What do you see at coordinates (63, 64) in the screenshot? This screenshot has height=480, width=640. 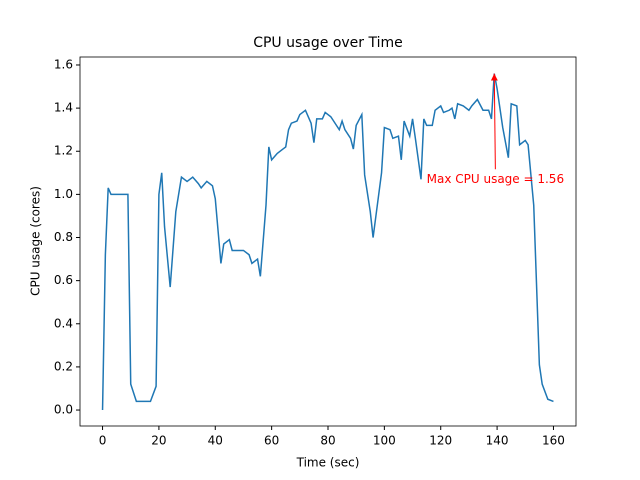 I see `y-tick-label: 1.6` at bounding box center [63, 64].